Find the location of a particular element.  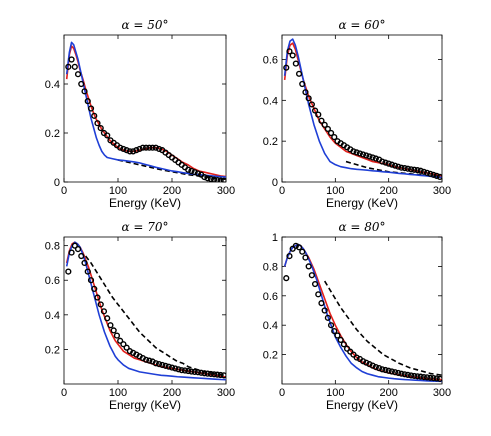

x-tick-label: 200 is located at coordinates (388, 393).